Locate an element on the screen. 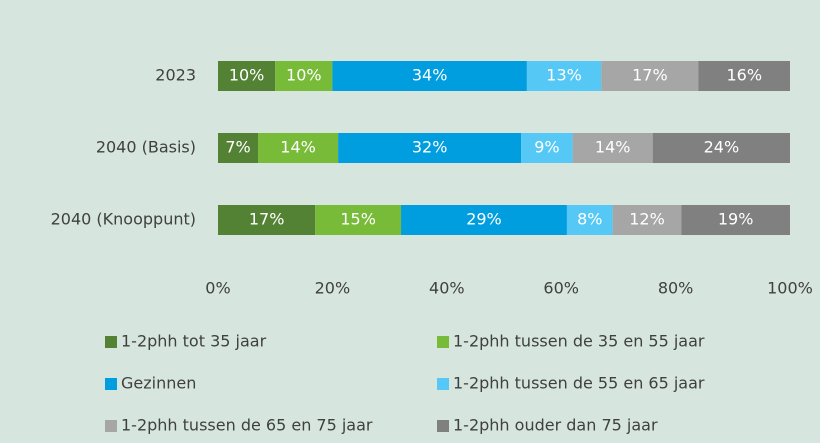 The width and height of the screenshot is (820, 443). value-label: 15% is located at coordinates (358, 219).